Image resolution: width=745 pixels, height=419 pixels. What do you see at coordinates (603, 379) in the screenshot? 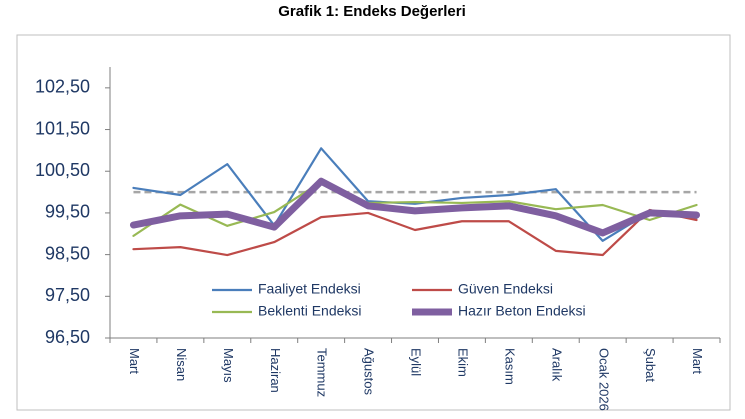
I see `x-tick-label: Ocak 2026` at bounding box center [603, 379].